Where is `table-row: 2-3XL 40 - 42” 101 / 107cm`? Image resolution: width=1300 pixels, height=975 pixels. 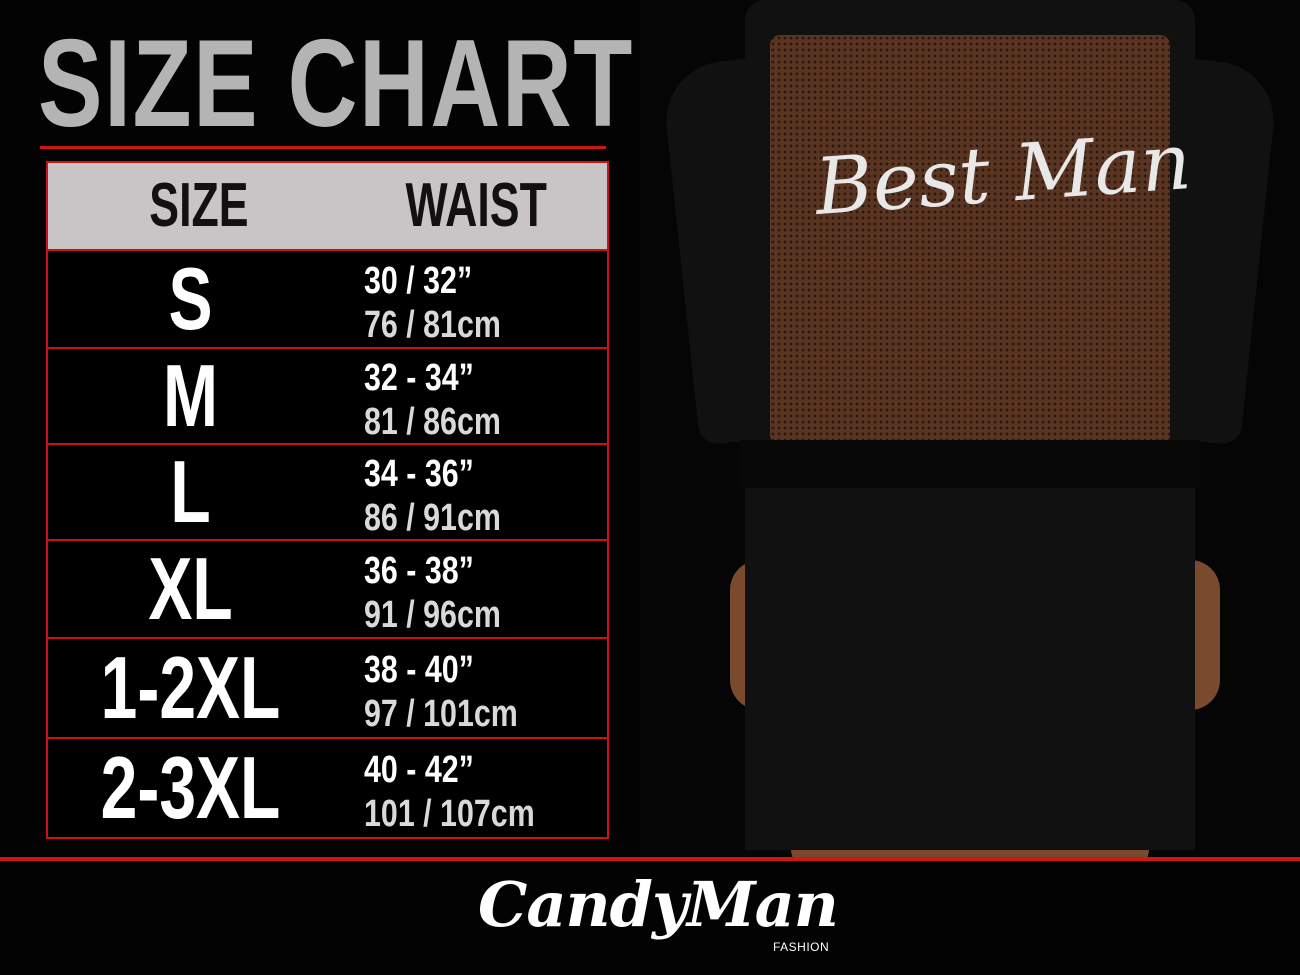 table-row: 2-3XL 40 - 42” 101 / 107cm is located at coordinates (327, 788).